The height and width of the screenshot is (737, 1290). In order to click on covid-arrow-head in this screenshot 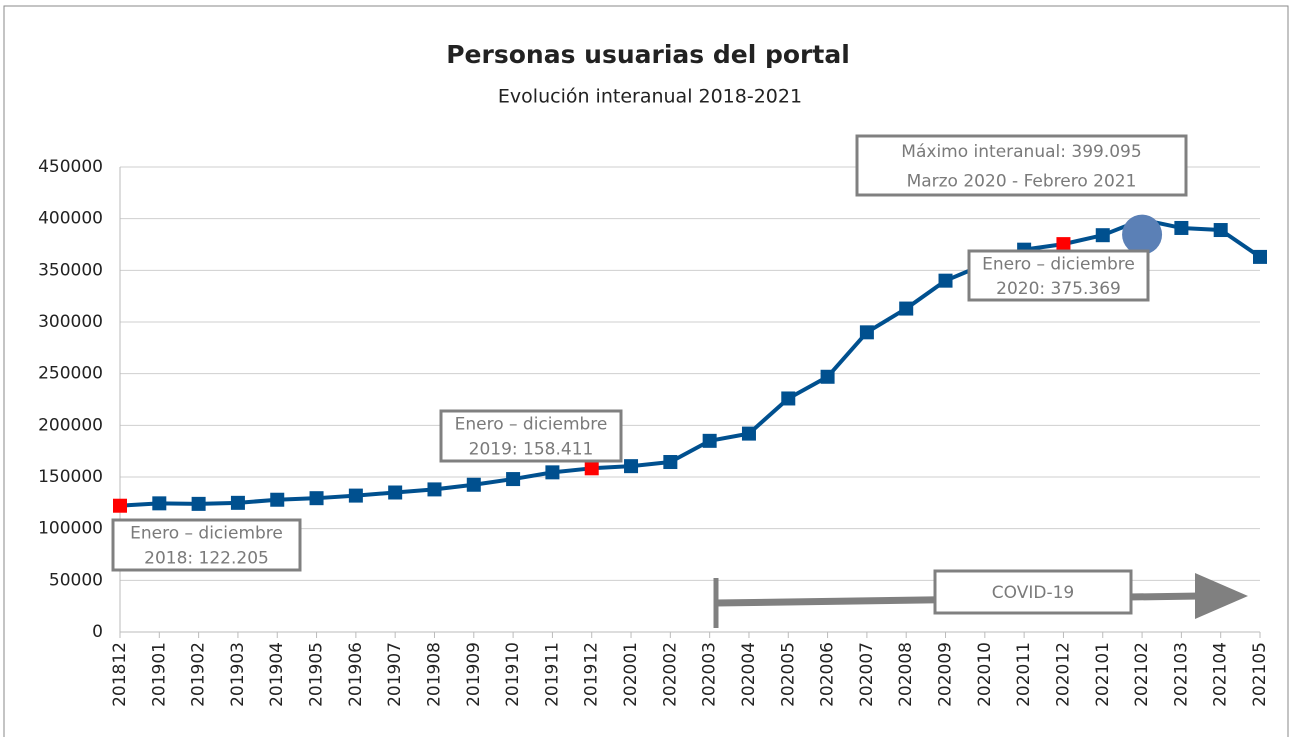, I will do `click(1221, 596)`.